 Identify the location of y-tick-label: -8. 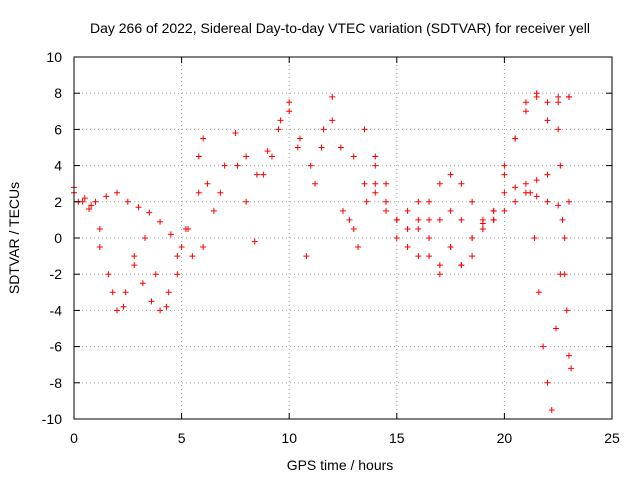
(56, 383).